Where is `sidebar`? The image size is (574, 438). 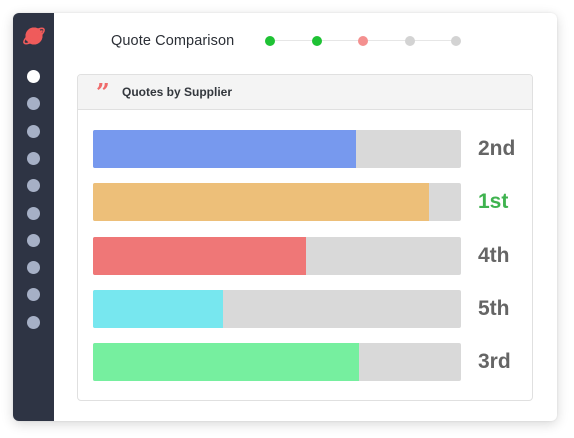 sidebar is located at coordinates (33, 217).